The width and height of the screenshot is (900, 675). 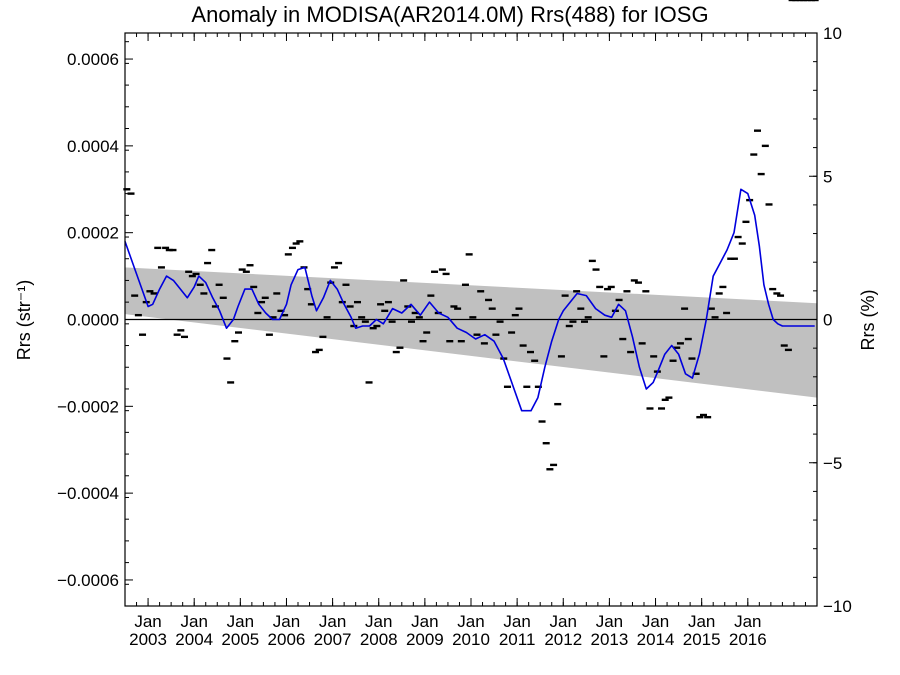 What do you see at coordinates (748, 639) in the screenshot?
I see `x-tick-year-label: 2016` at bounding box center [748, 639].